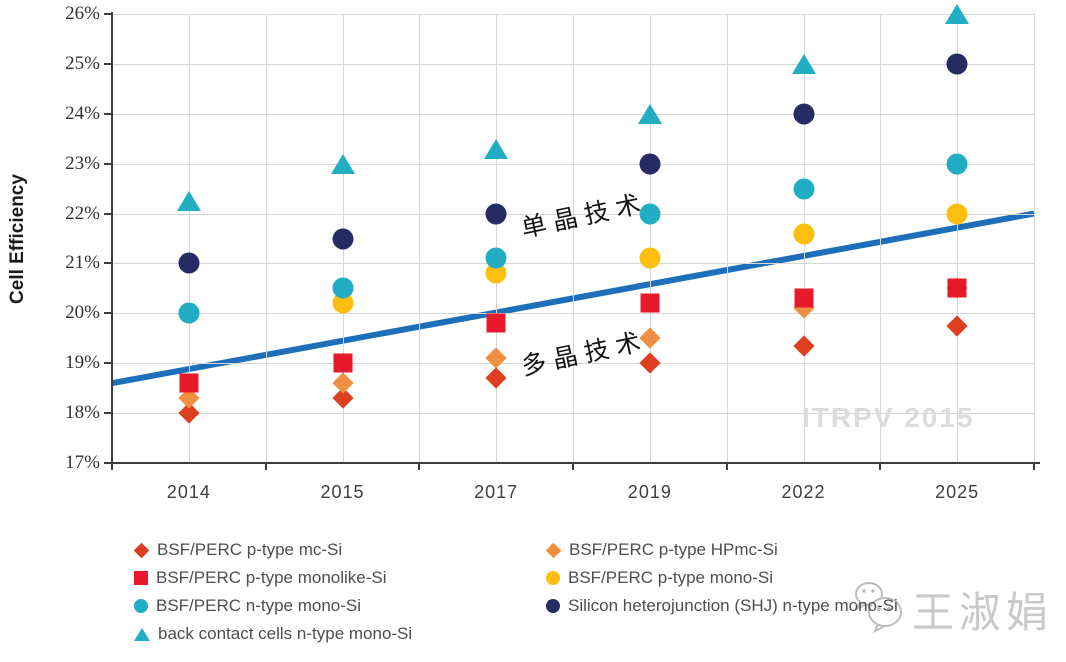 The image size is (1066, 662). What do you see at coordinates (673, 549) in the screenshot?
I see `legend-label: BSF/PERC p-type HPmc-Si` at bounding box center [673, 549].